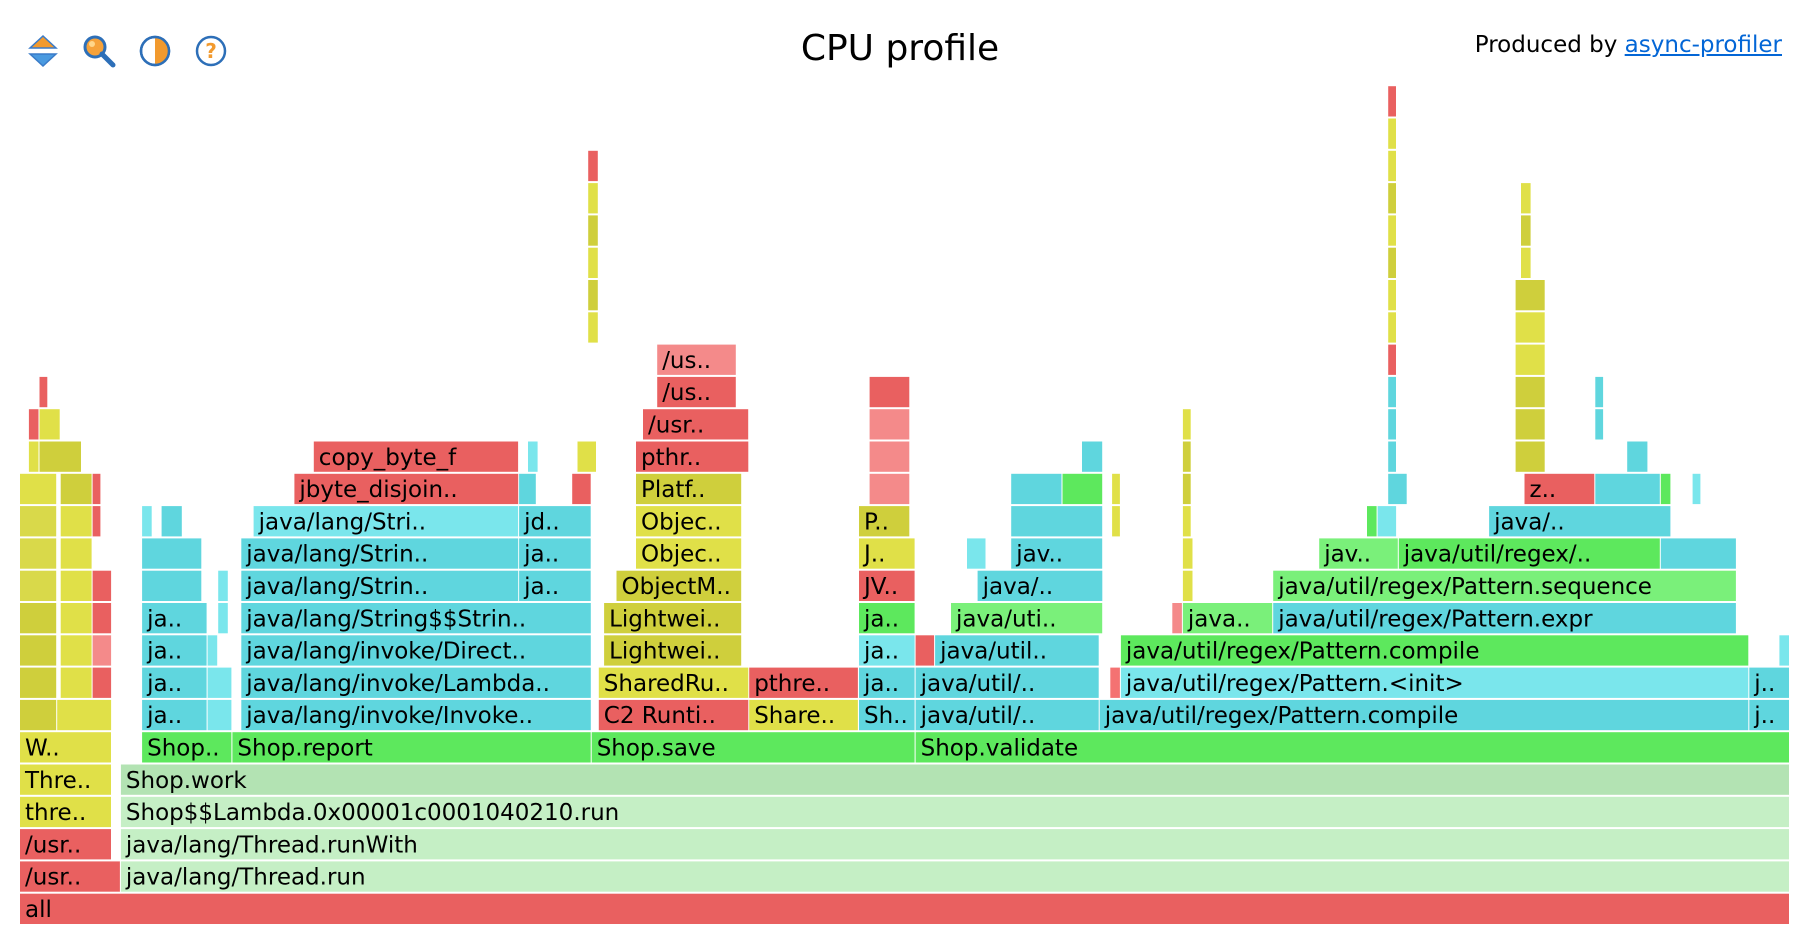 This screenshot has height=940, width=1800. What do you see at coordinates (887, 715) in the screenshot?
I see `flame-frame: Sh..` at bounding box center [887, 715].